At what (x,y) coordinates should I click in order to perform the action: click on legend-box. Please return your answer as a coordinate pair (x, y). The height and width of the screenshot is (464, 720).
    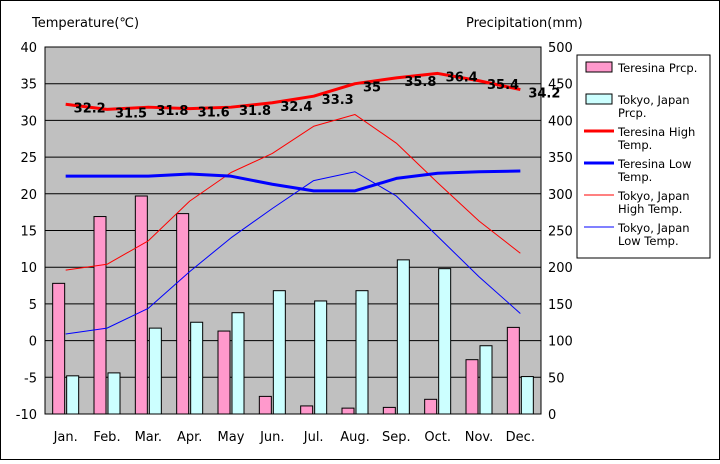
    Looking at the image, I should click on (643, 156).